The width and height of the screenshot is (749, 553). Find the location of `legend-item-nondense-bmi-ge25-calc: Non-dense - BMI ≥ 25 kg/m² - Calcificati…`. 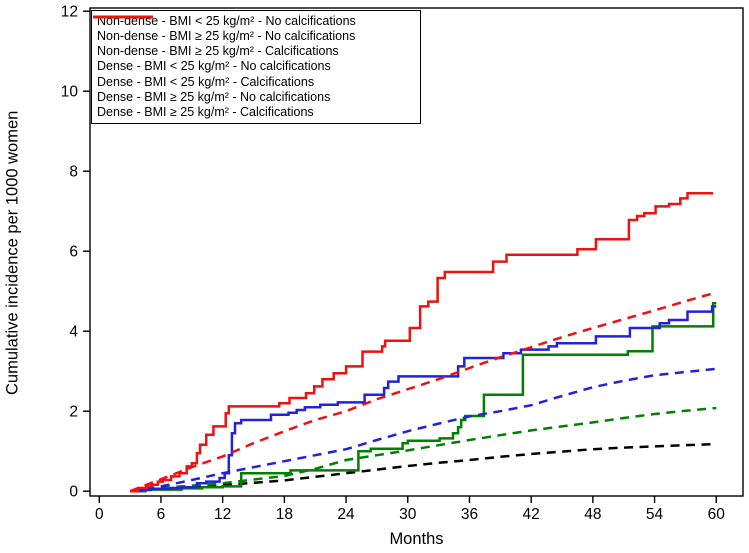

legend-item-nondense-bmi-ge25-calc: Non-dense - BMI ≥ 25 kg/m² - Calcificati… is located at coordinates (254, 37).